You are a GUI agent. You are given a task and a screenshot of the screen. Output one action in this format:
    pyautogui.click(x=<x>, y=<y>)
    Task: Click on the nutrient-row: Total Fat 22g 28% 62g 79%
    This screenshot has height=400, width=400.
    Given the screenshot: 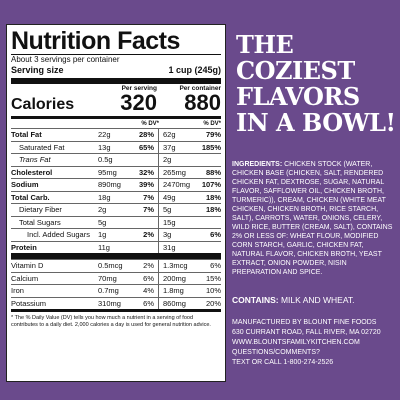 What is the action you would take?
    pyautogui.click(x=116, y=134)
    